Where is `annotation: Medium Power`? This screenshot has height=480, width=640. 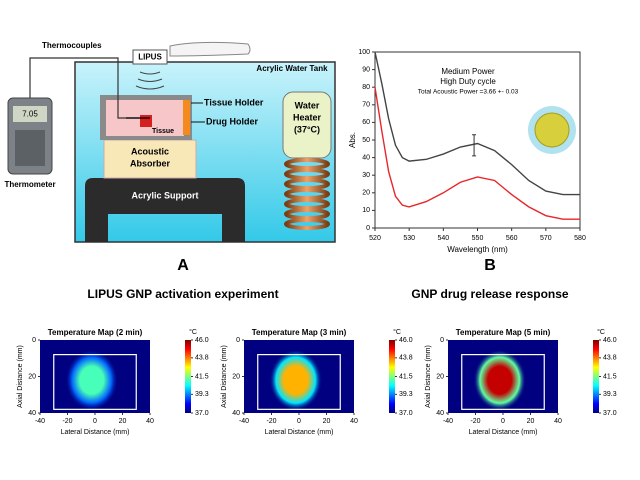 annotation: Medium Power is located at coordinates (468, 71).